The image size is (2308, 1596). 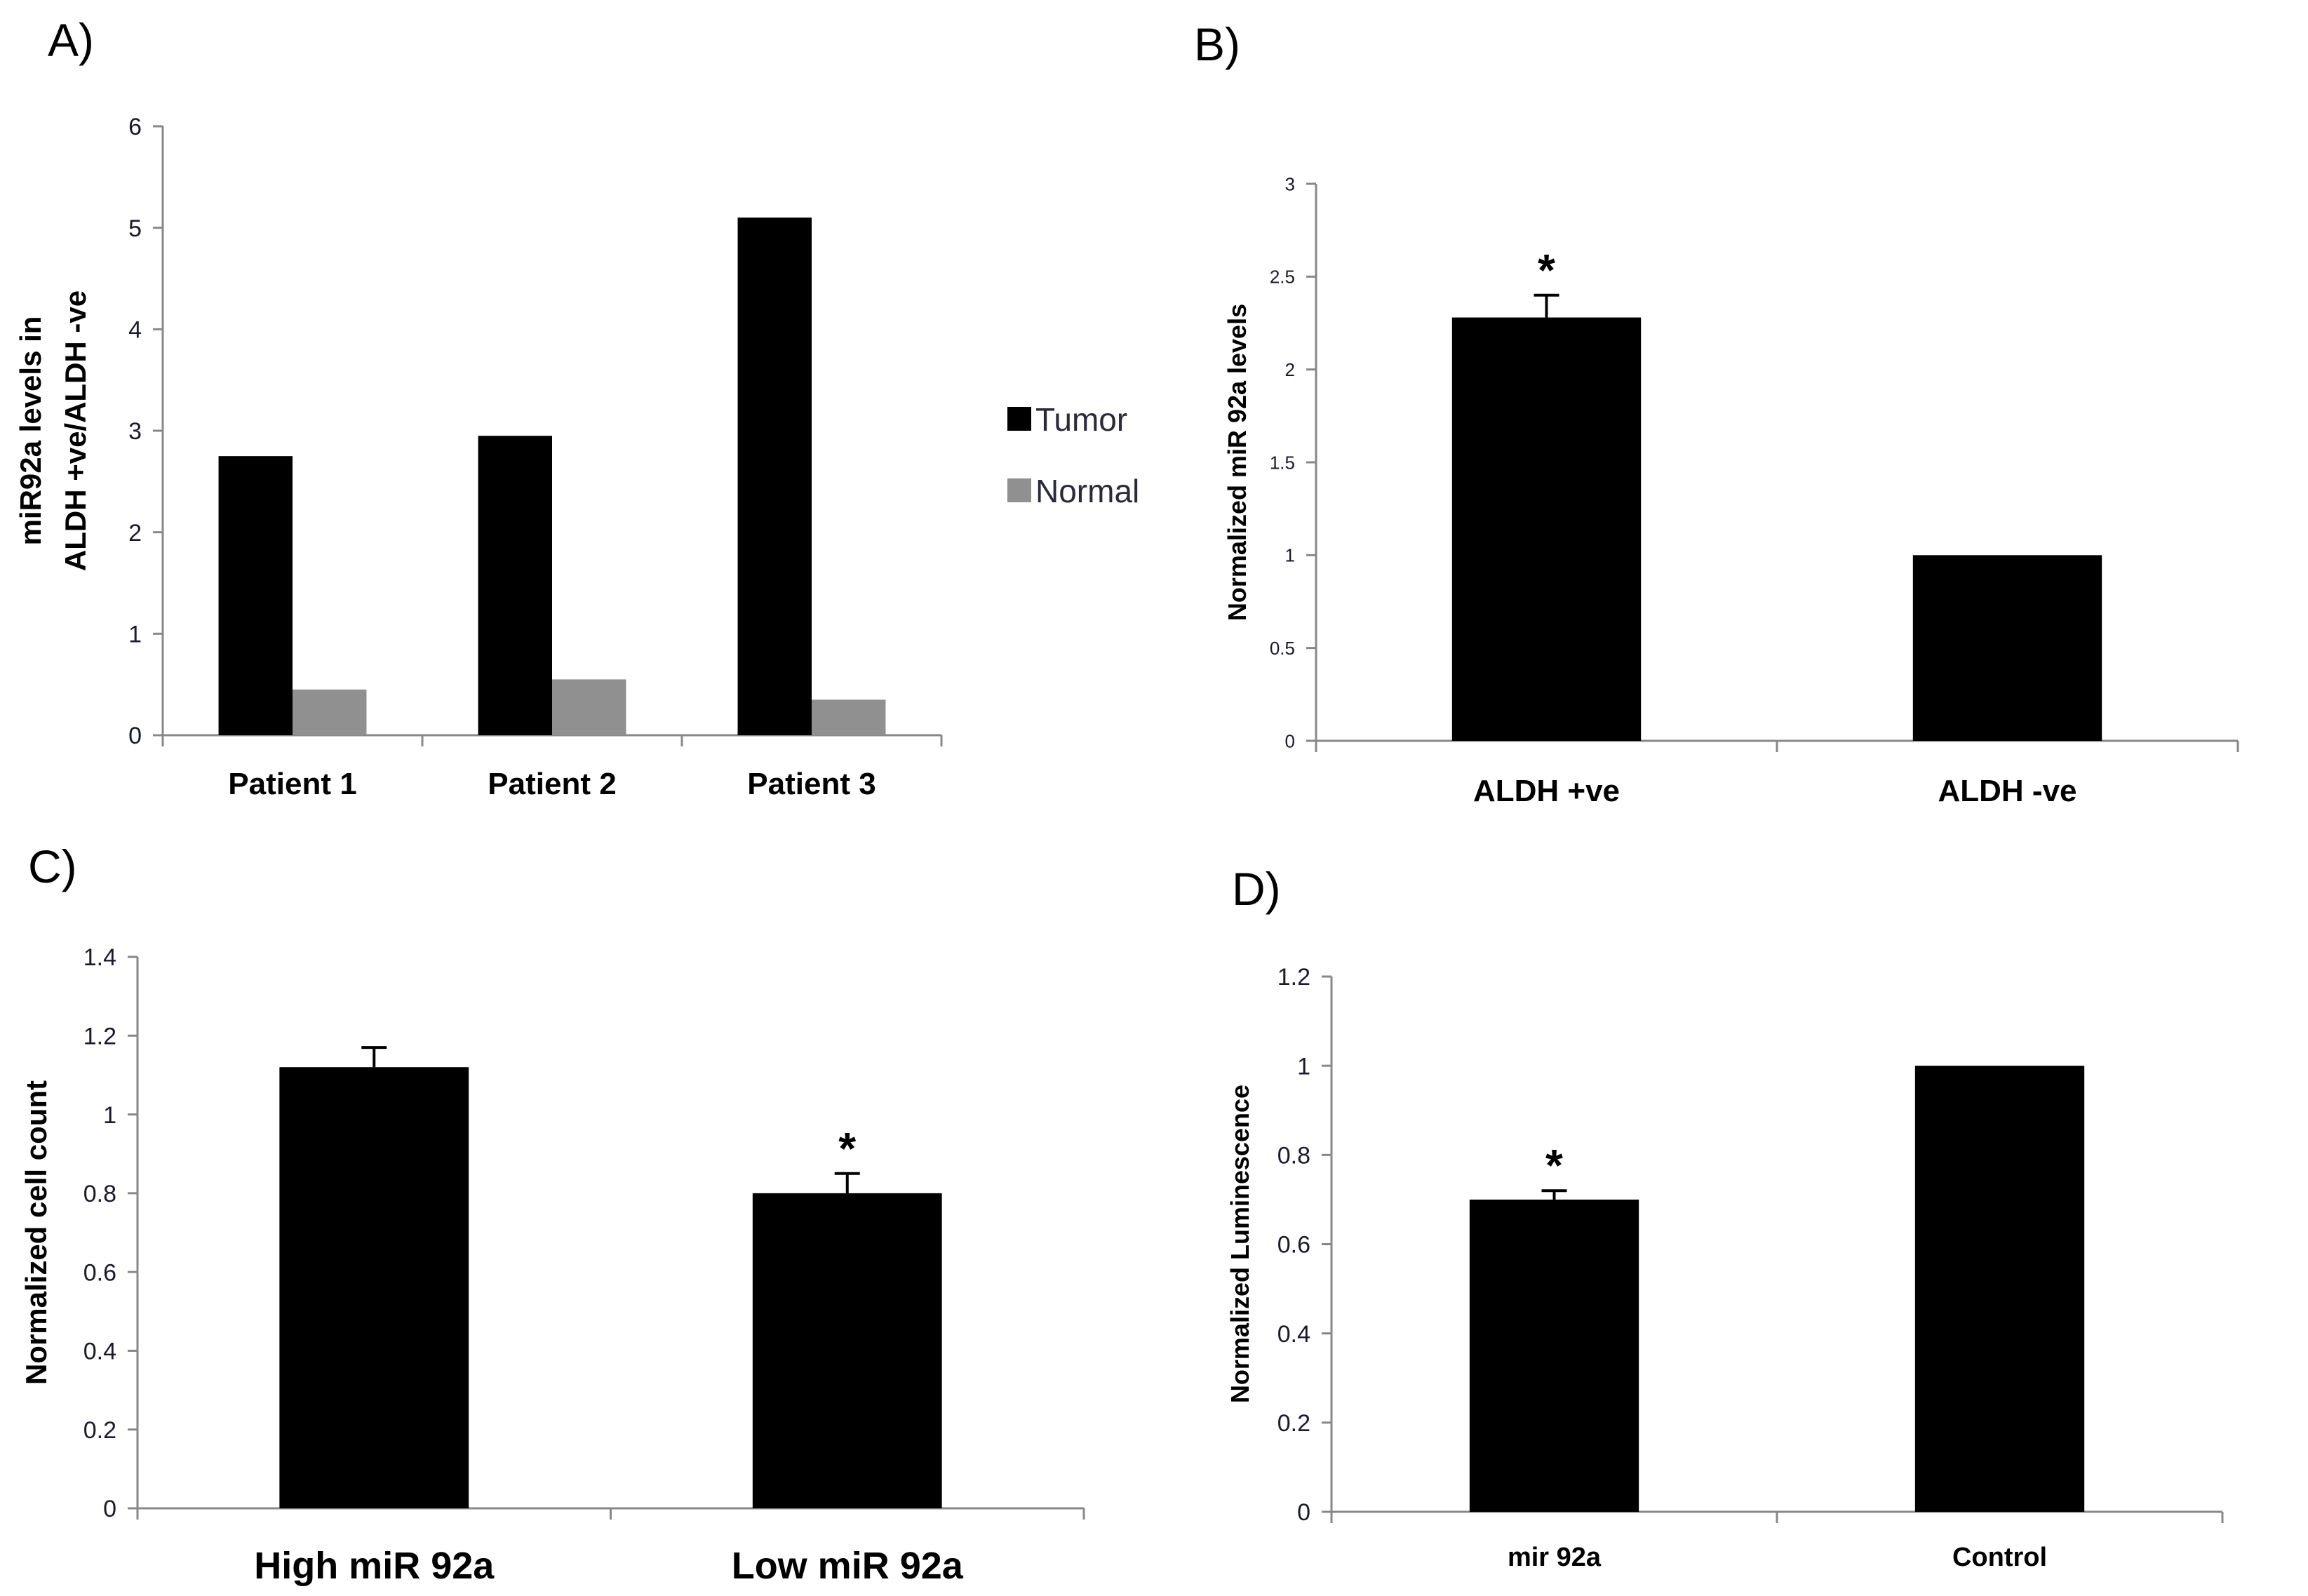 I want to click on panel-b-label: B), so click(x=1217, y=44).